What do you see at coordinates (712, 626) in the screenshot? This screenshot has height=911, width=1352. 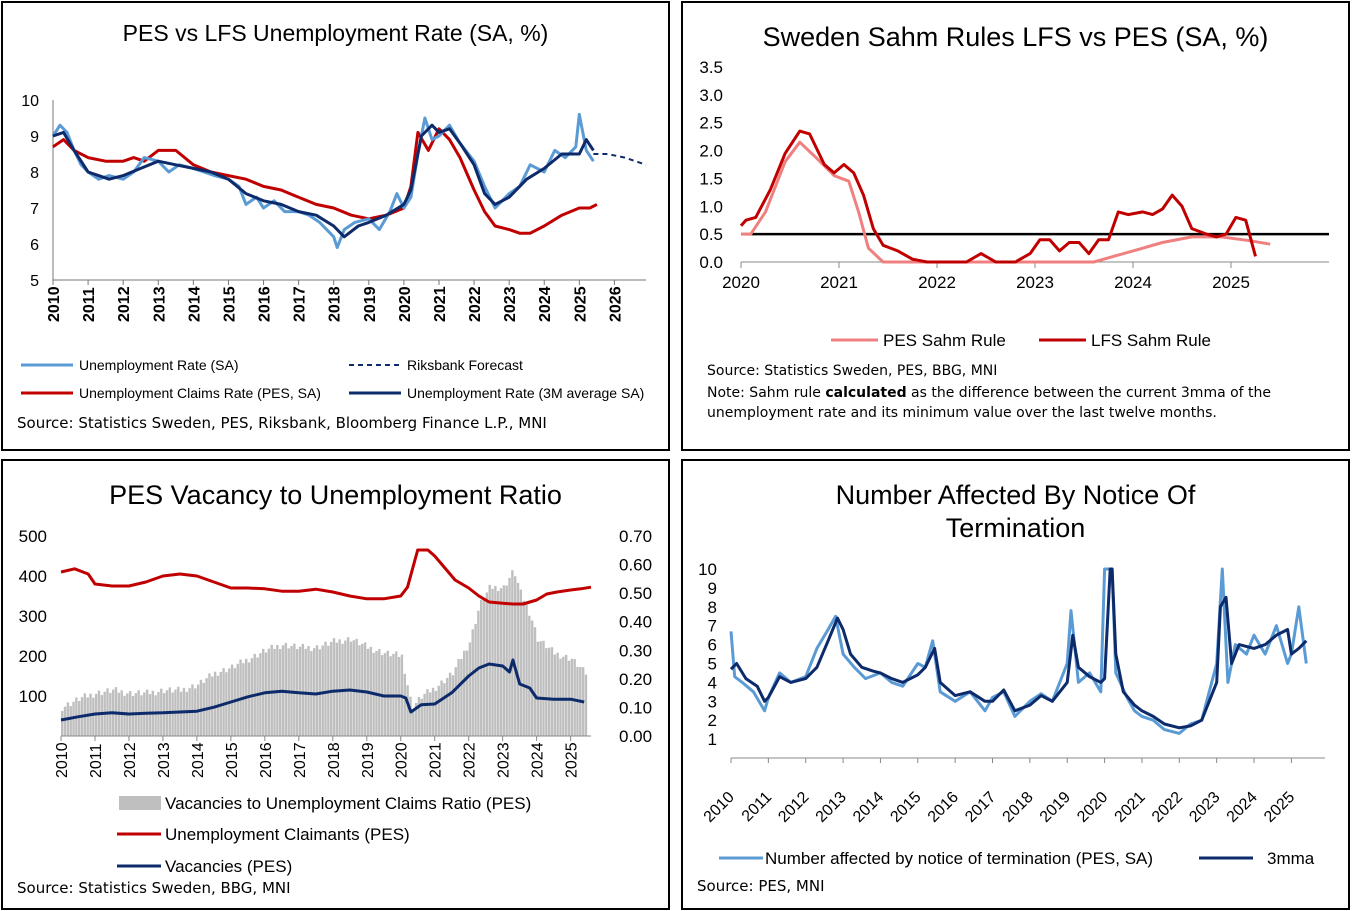 I see `y-tick-label: 7` at bounding box center [712, 626].